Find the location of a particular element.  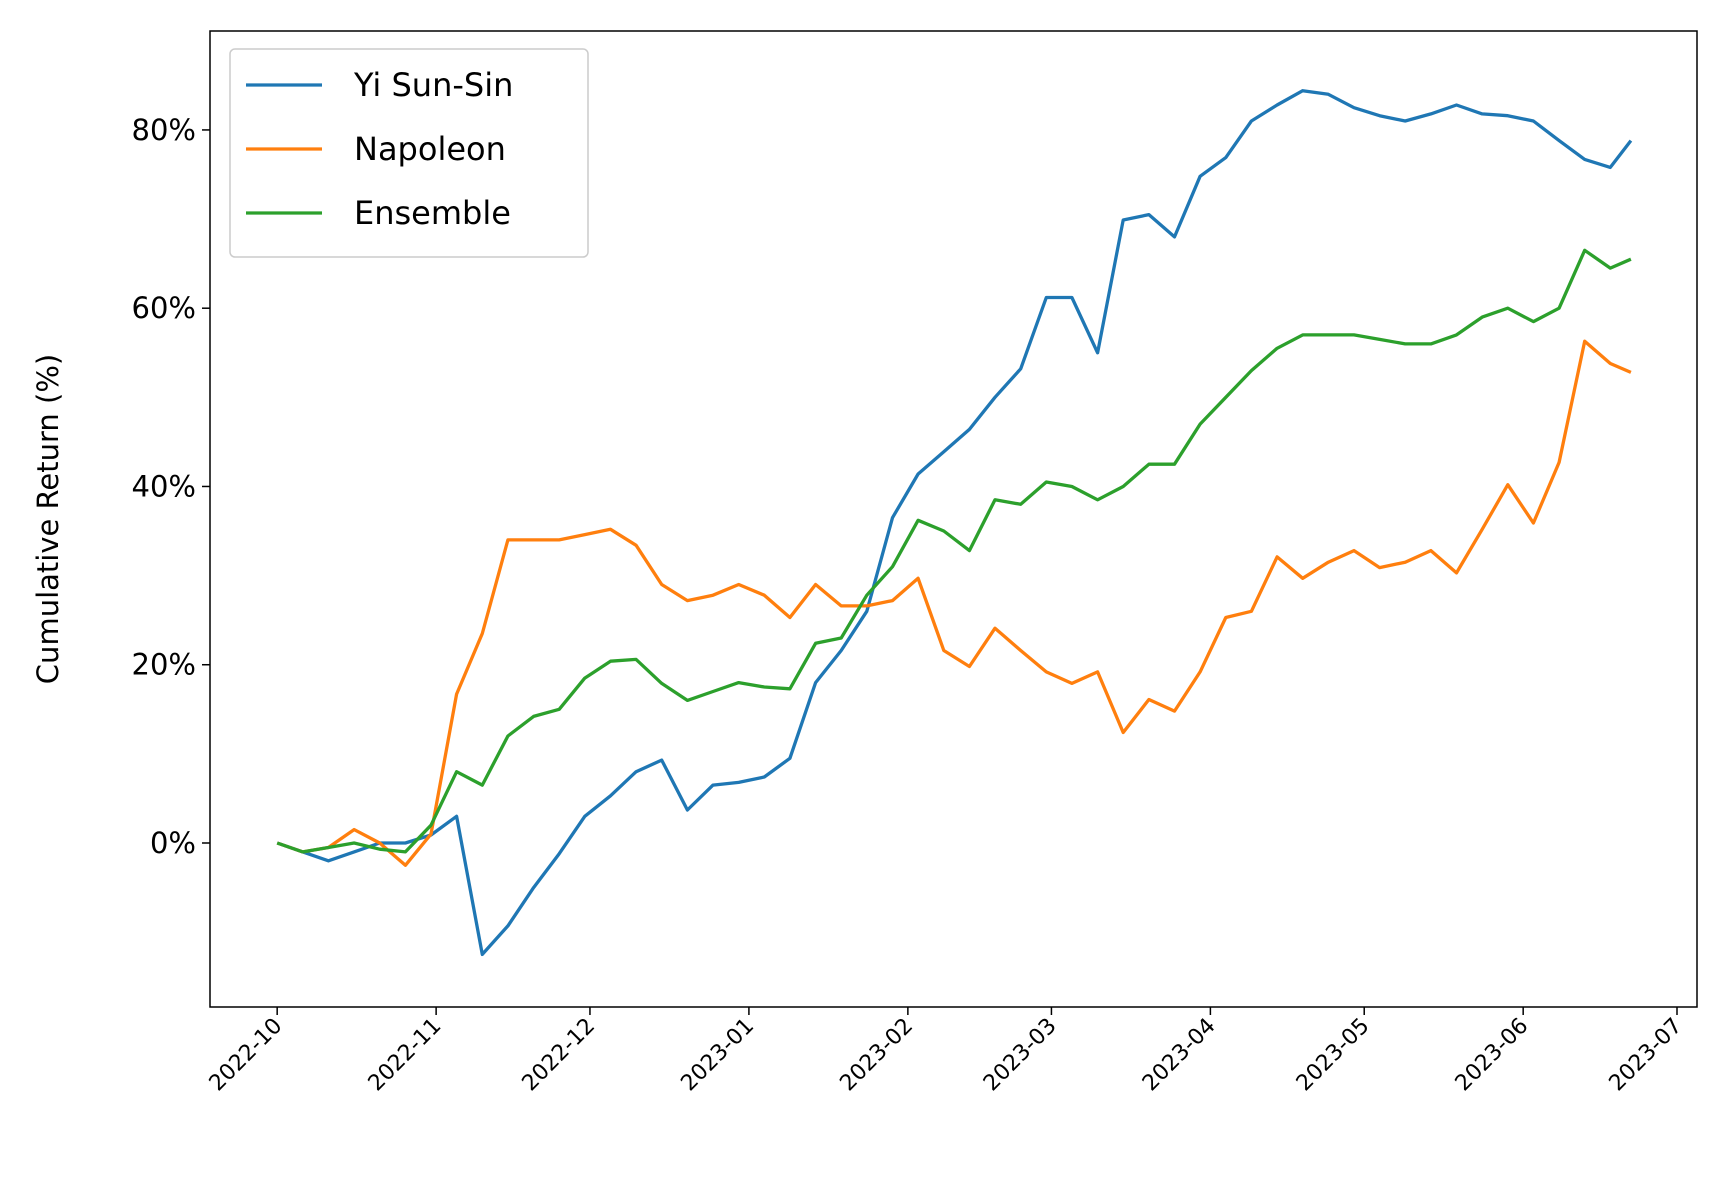

y-tick-label: 40% is located at coordinates (164, 486).